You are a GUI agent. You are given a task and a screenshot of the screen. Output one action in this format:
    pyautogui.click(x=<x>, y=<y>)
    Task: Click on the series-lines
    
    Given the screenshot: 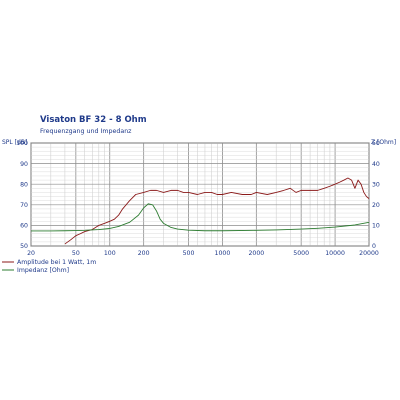 What is the action you would take?
    pyautogui.click(x=200, y=211)
    